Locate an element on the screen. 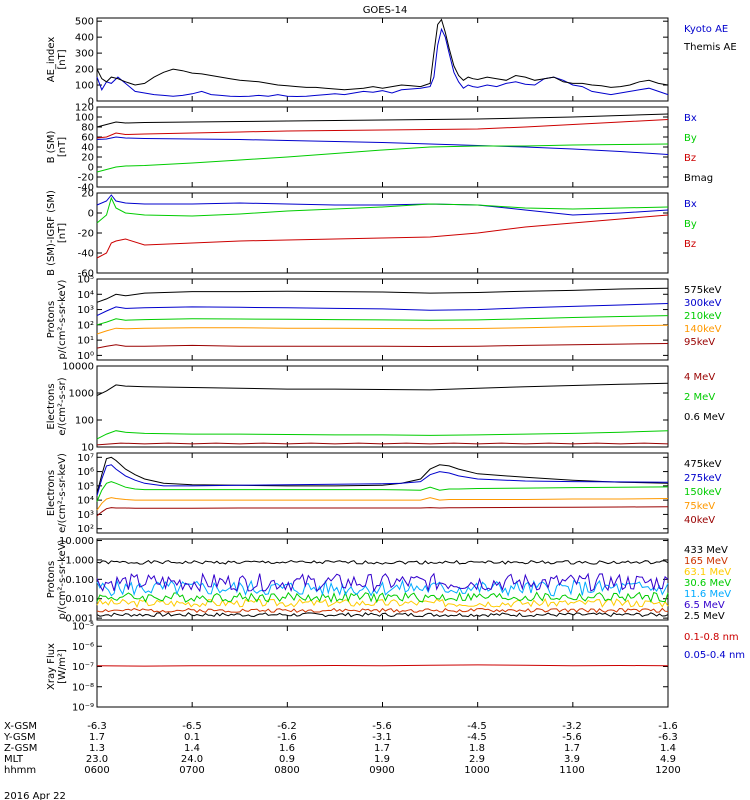  orbit-row-label: hhmm is located at coordinates (20, 770).